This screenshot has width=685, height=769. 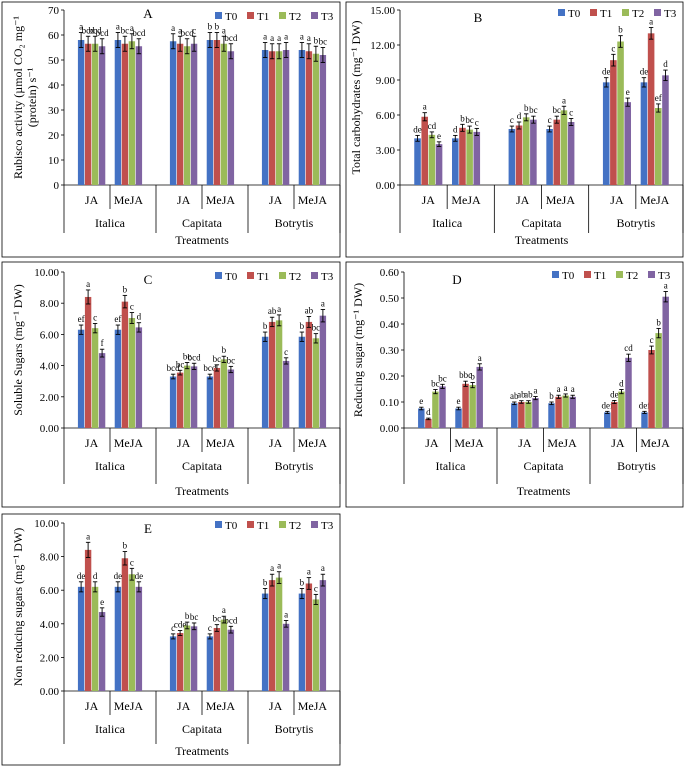 What do you see at coordinates (358, 350) in the screenshot?
I see `y-axis-title: Reducing sugar (mg⁻¹ DW)` at bounding box center [358, 350].